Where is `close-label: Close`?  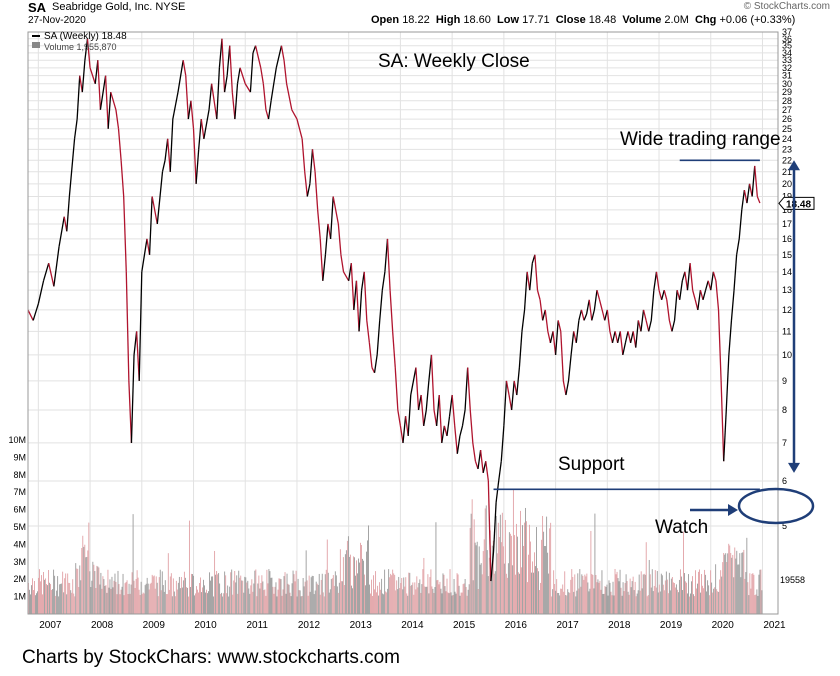 close-label: Close is located at coordinates (570, 20).